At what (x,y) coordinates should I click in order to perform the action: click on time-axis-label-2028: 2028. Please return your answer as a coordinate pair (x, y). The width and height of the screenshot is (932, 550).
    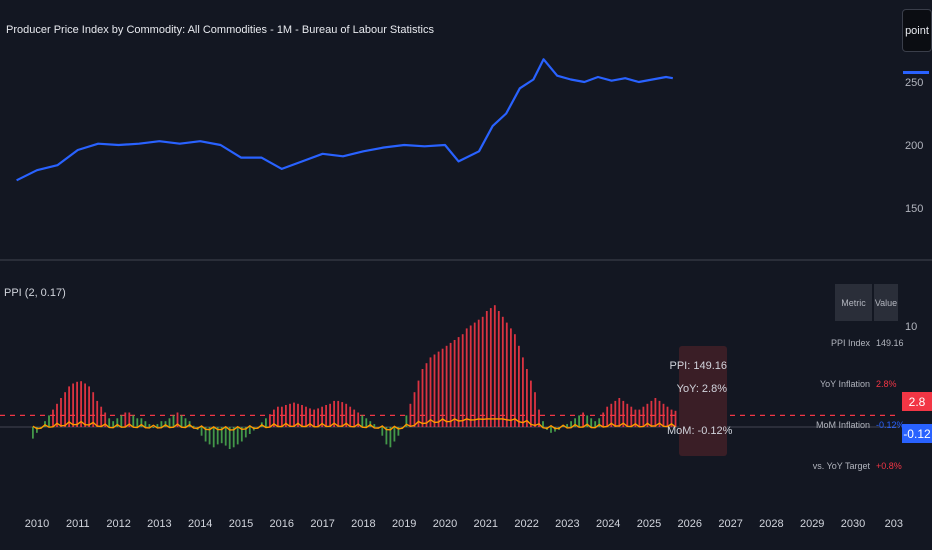
    Looking at the image, I should click on (771, 524).